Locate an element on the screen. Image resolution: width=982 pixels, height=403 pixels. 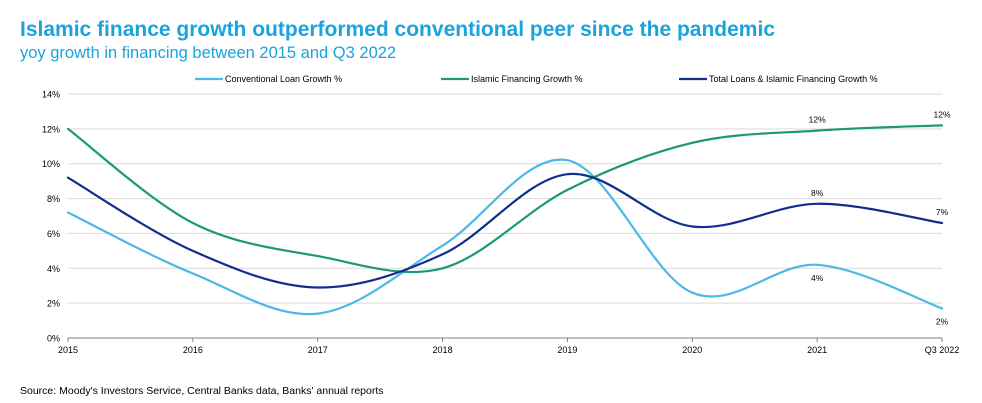
x-tick-label: 2020 is located at coordinates (692, 350).